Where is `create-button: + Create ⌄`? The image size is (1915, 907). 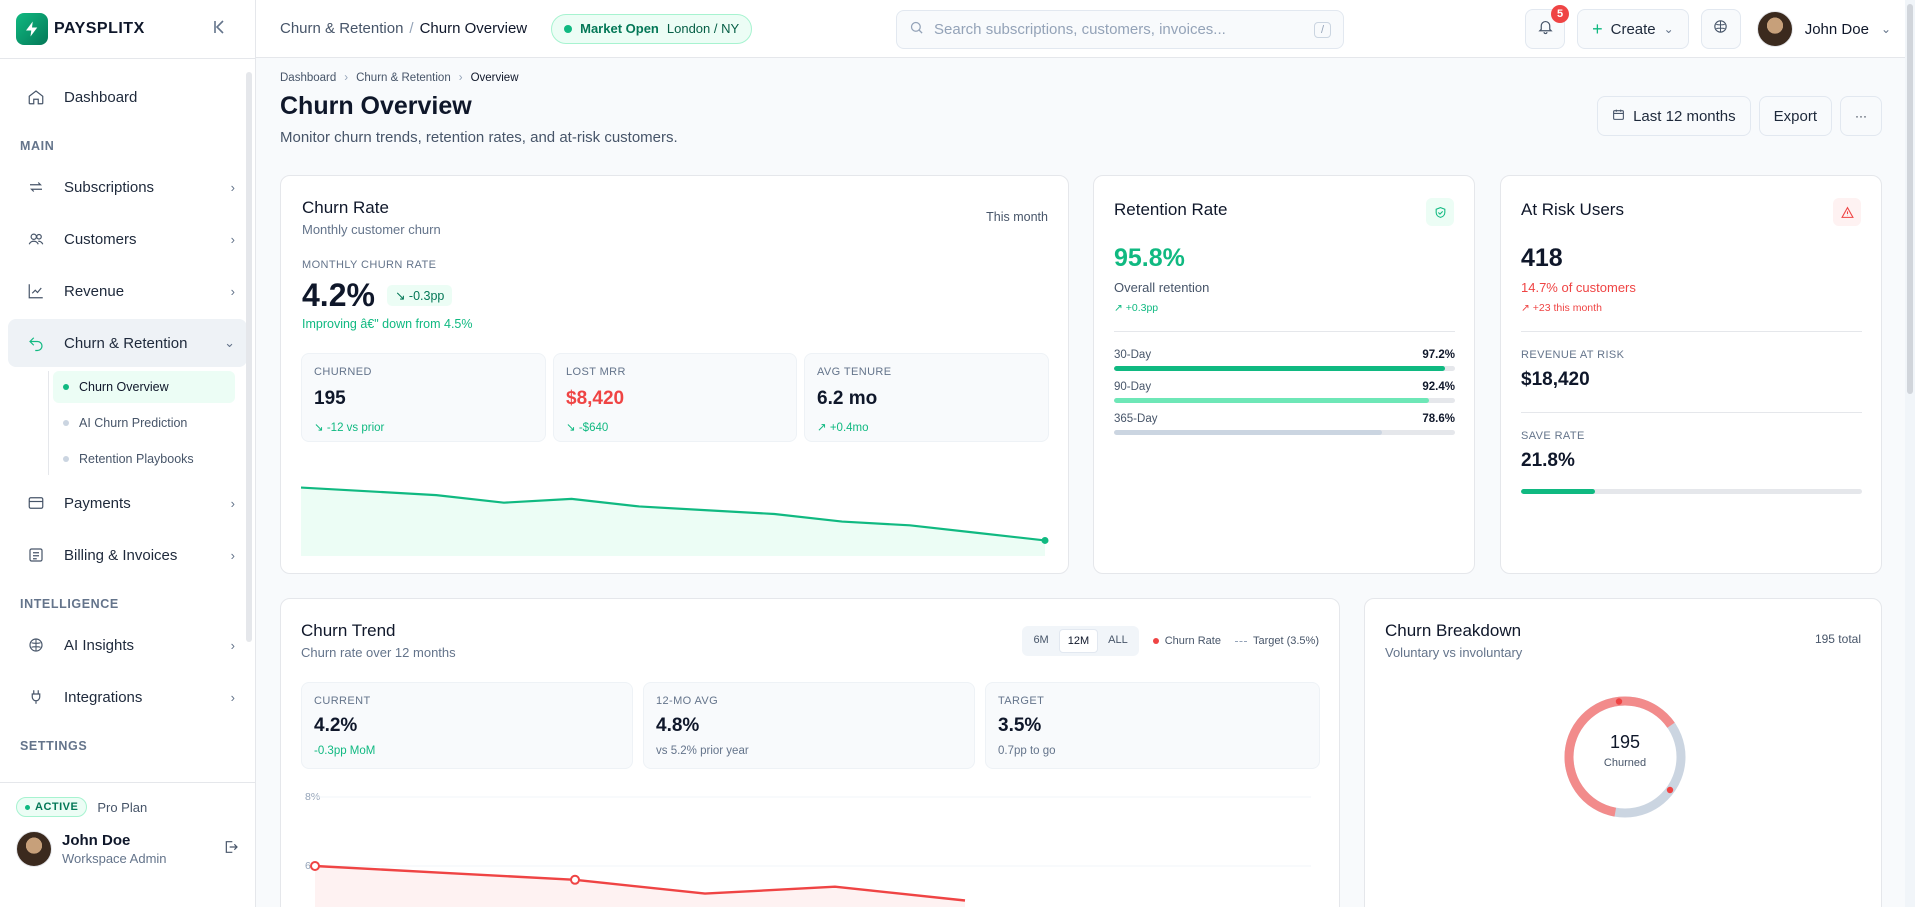
create-button: + Create ⌄ is located at coordinates (1633, 29).